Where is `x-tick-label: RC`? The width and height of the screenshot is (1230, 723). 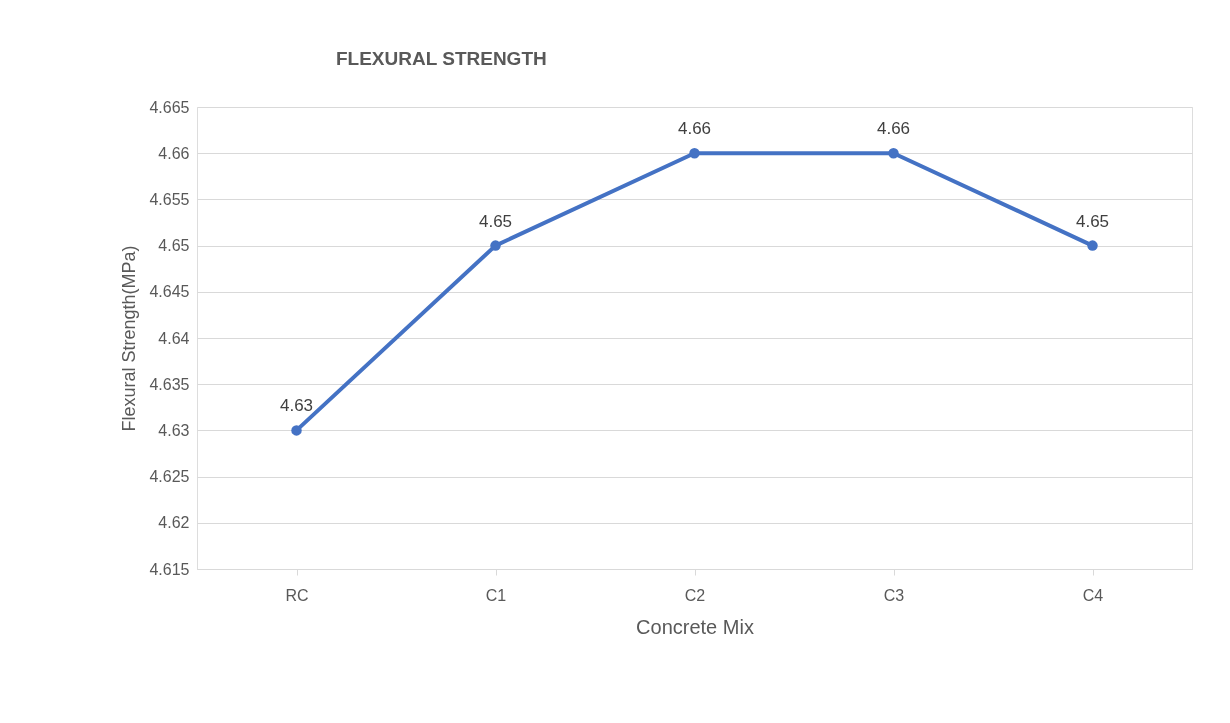 x-tick-label: RC is located at coordinates (297, 595).